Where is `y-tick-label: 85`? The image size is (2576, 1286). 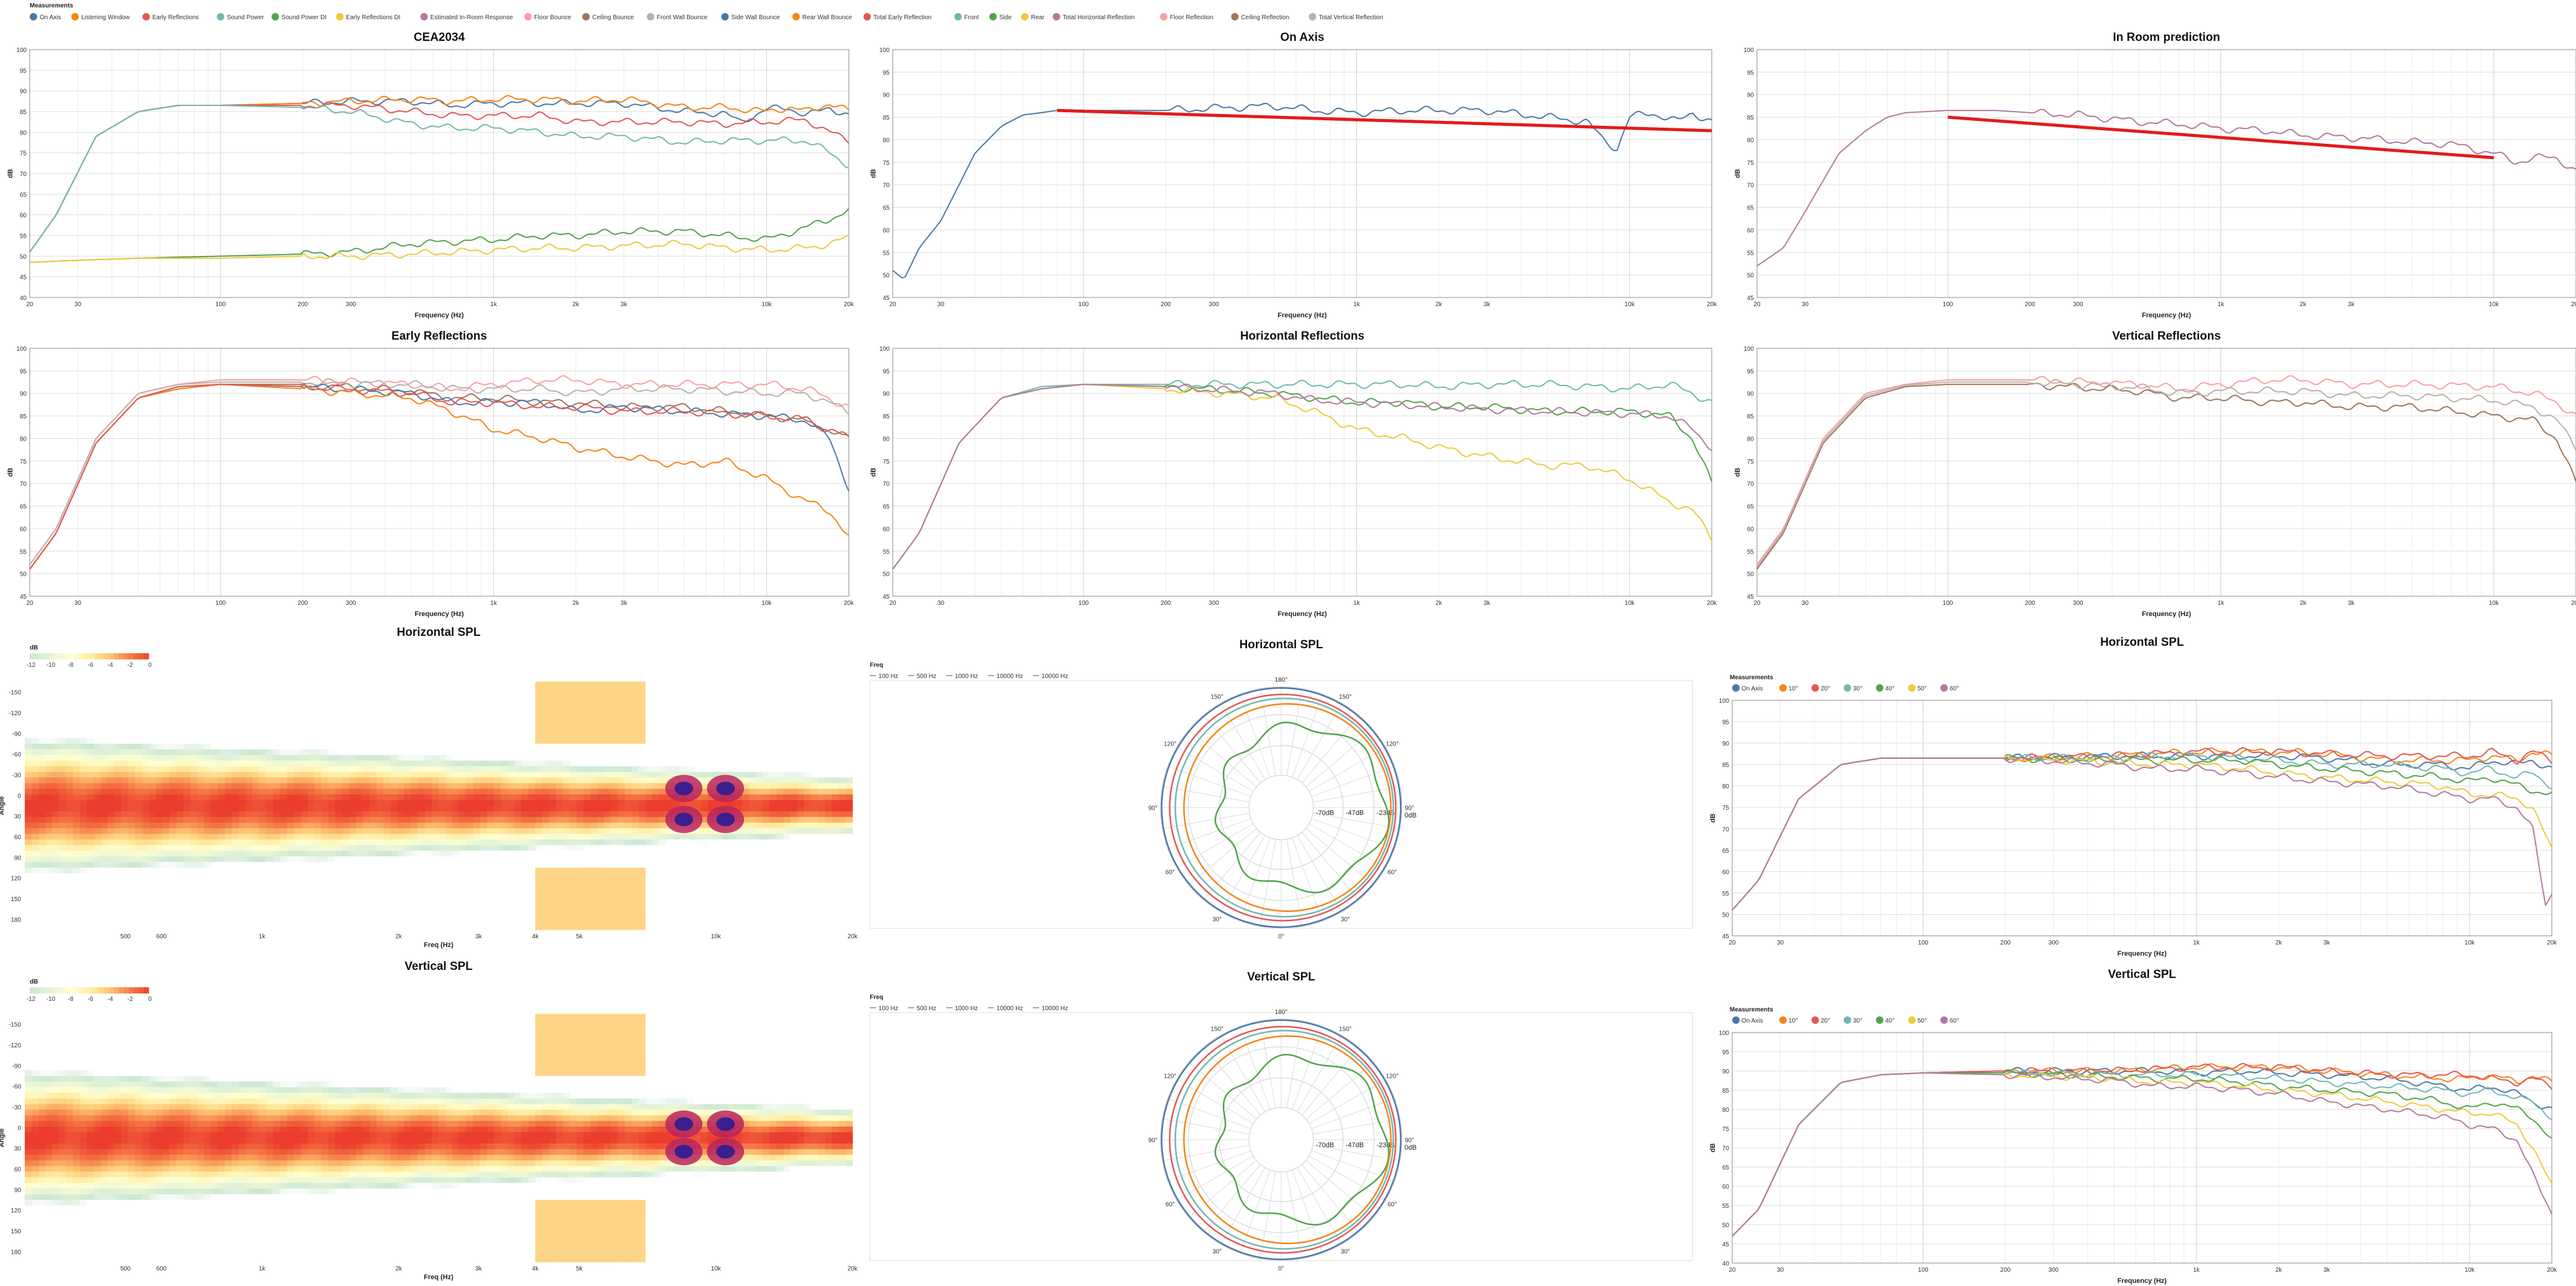 y-tick-label: 85 is located at coordinates (1751, 118).